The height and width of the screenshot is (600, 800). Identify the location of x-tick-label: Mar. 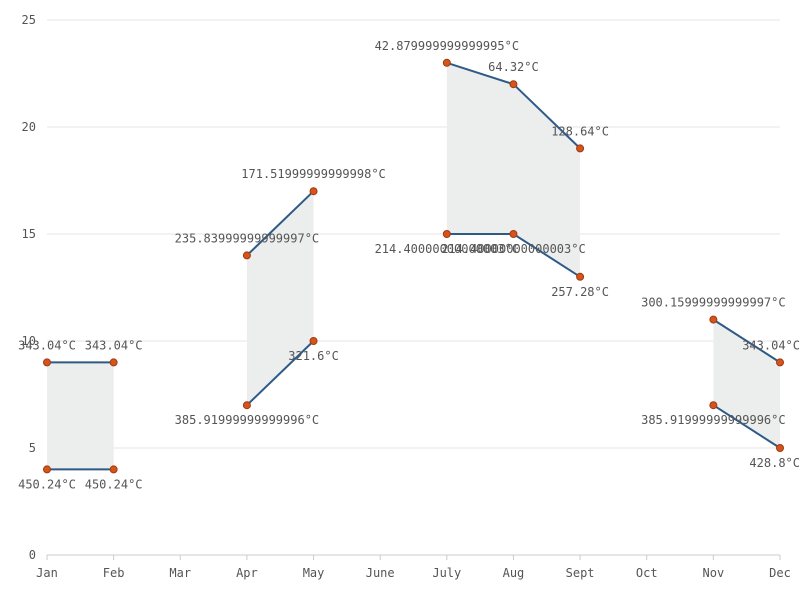
(180, 573).